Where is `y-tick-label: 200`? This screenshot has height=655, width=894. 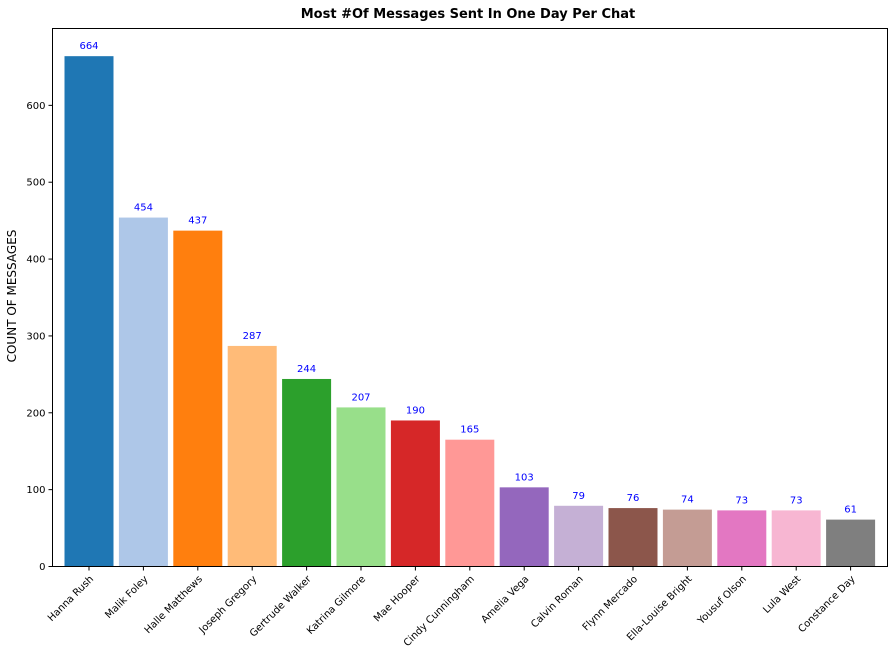
y-tick-label: 200 is located at coordinates (35, 413).